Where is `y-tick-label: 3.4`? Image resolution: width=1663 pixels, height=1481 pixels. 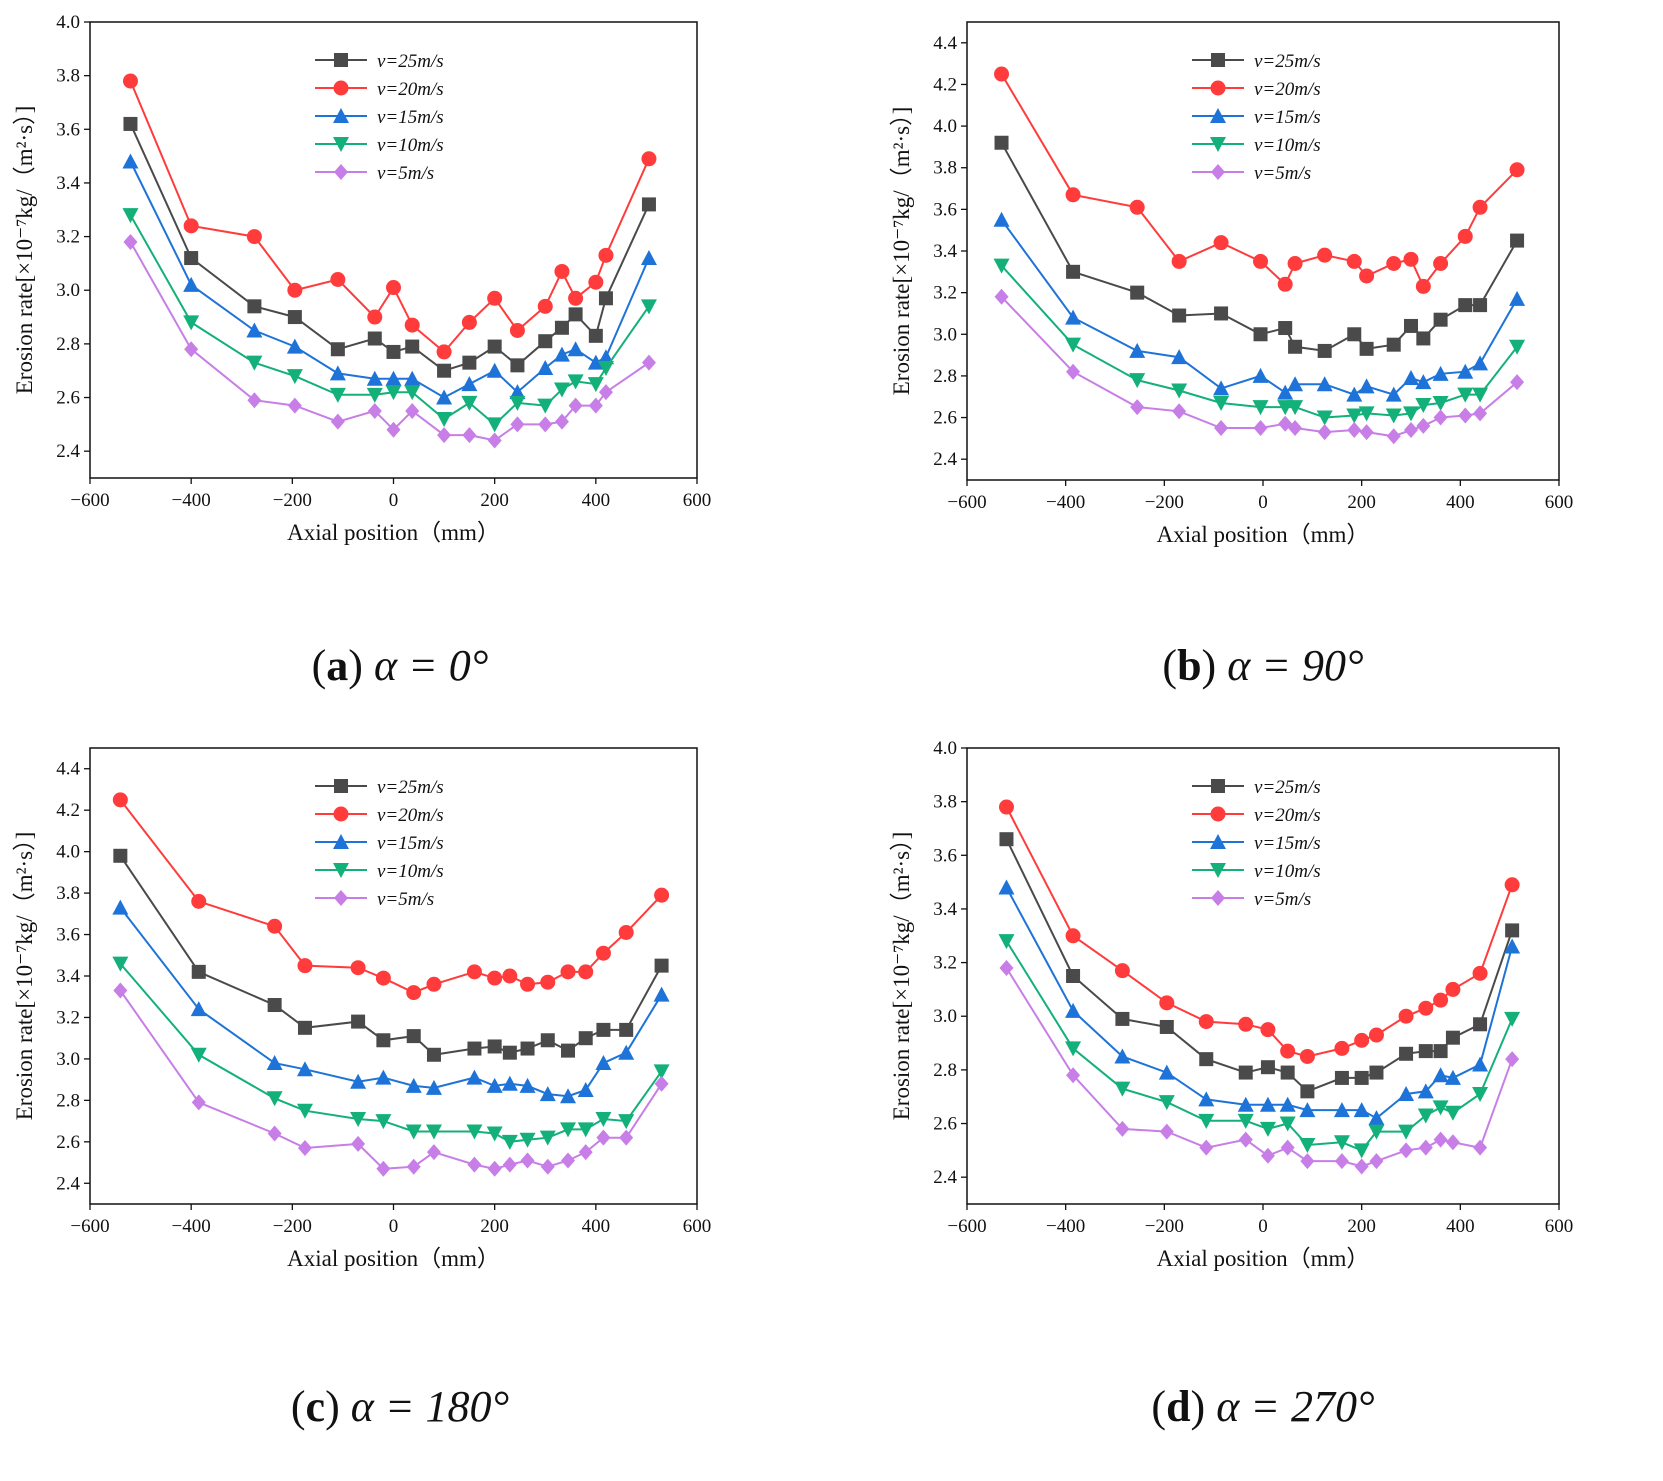 y-tick-label: 3.4 is located at coordinates (68, 976).